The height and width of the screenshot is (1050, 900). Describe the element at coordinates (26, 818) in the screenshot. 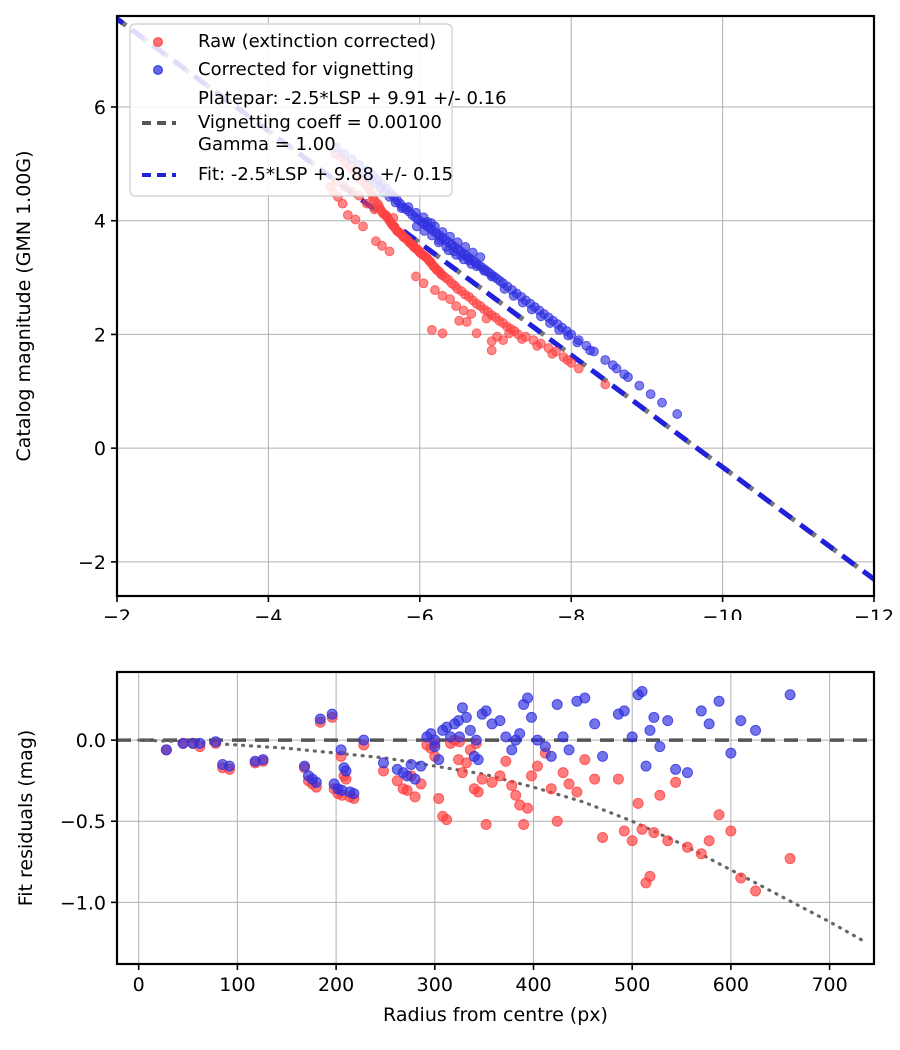

I see `y-axis-title: Fit residuals (mag)` at that location.